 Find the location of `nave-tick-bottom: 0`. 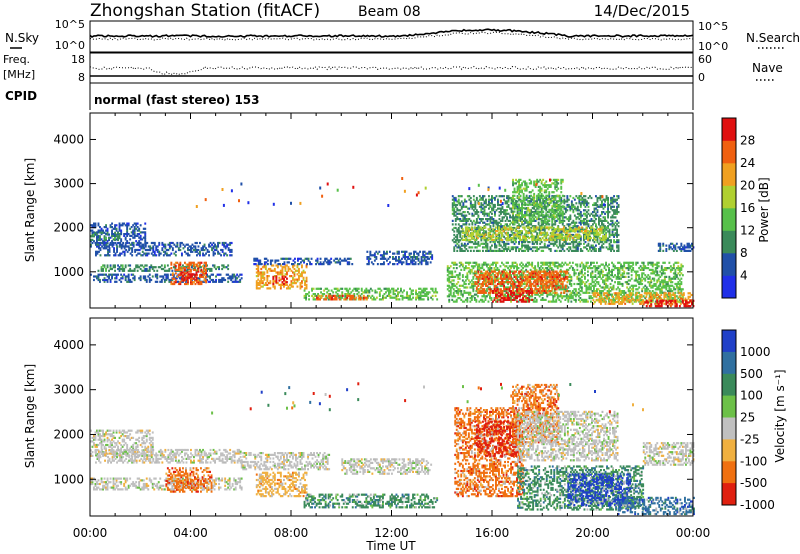

nave-tick-bottom: 0 is located at coordinates (701, 77).